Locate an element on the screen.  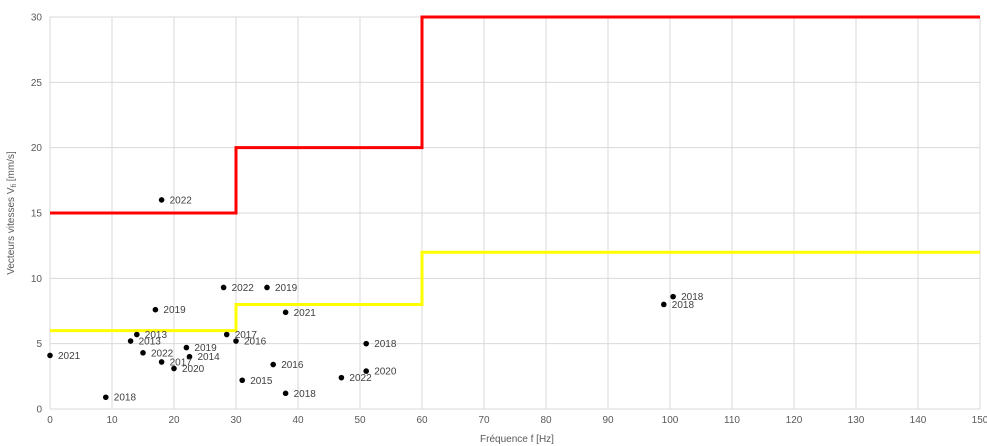
y-tick-label: 25 is located at coordinates (37, 83).